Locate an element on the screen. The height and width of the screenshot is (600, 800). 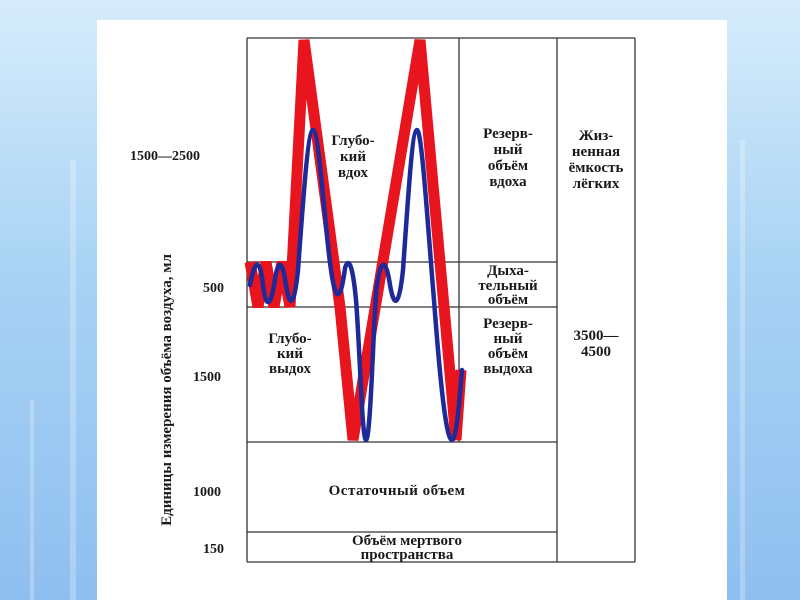
svg-text: выдох is located at coordinates (290, 369).